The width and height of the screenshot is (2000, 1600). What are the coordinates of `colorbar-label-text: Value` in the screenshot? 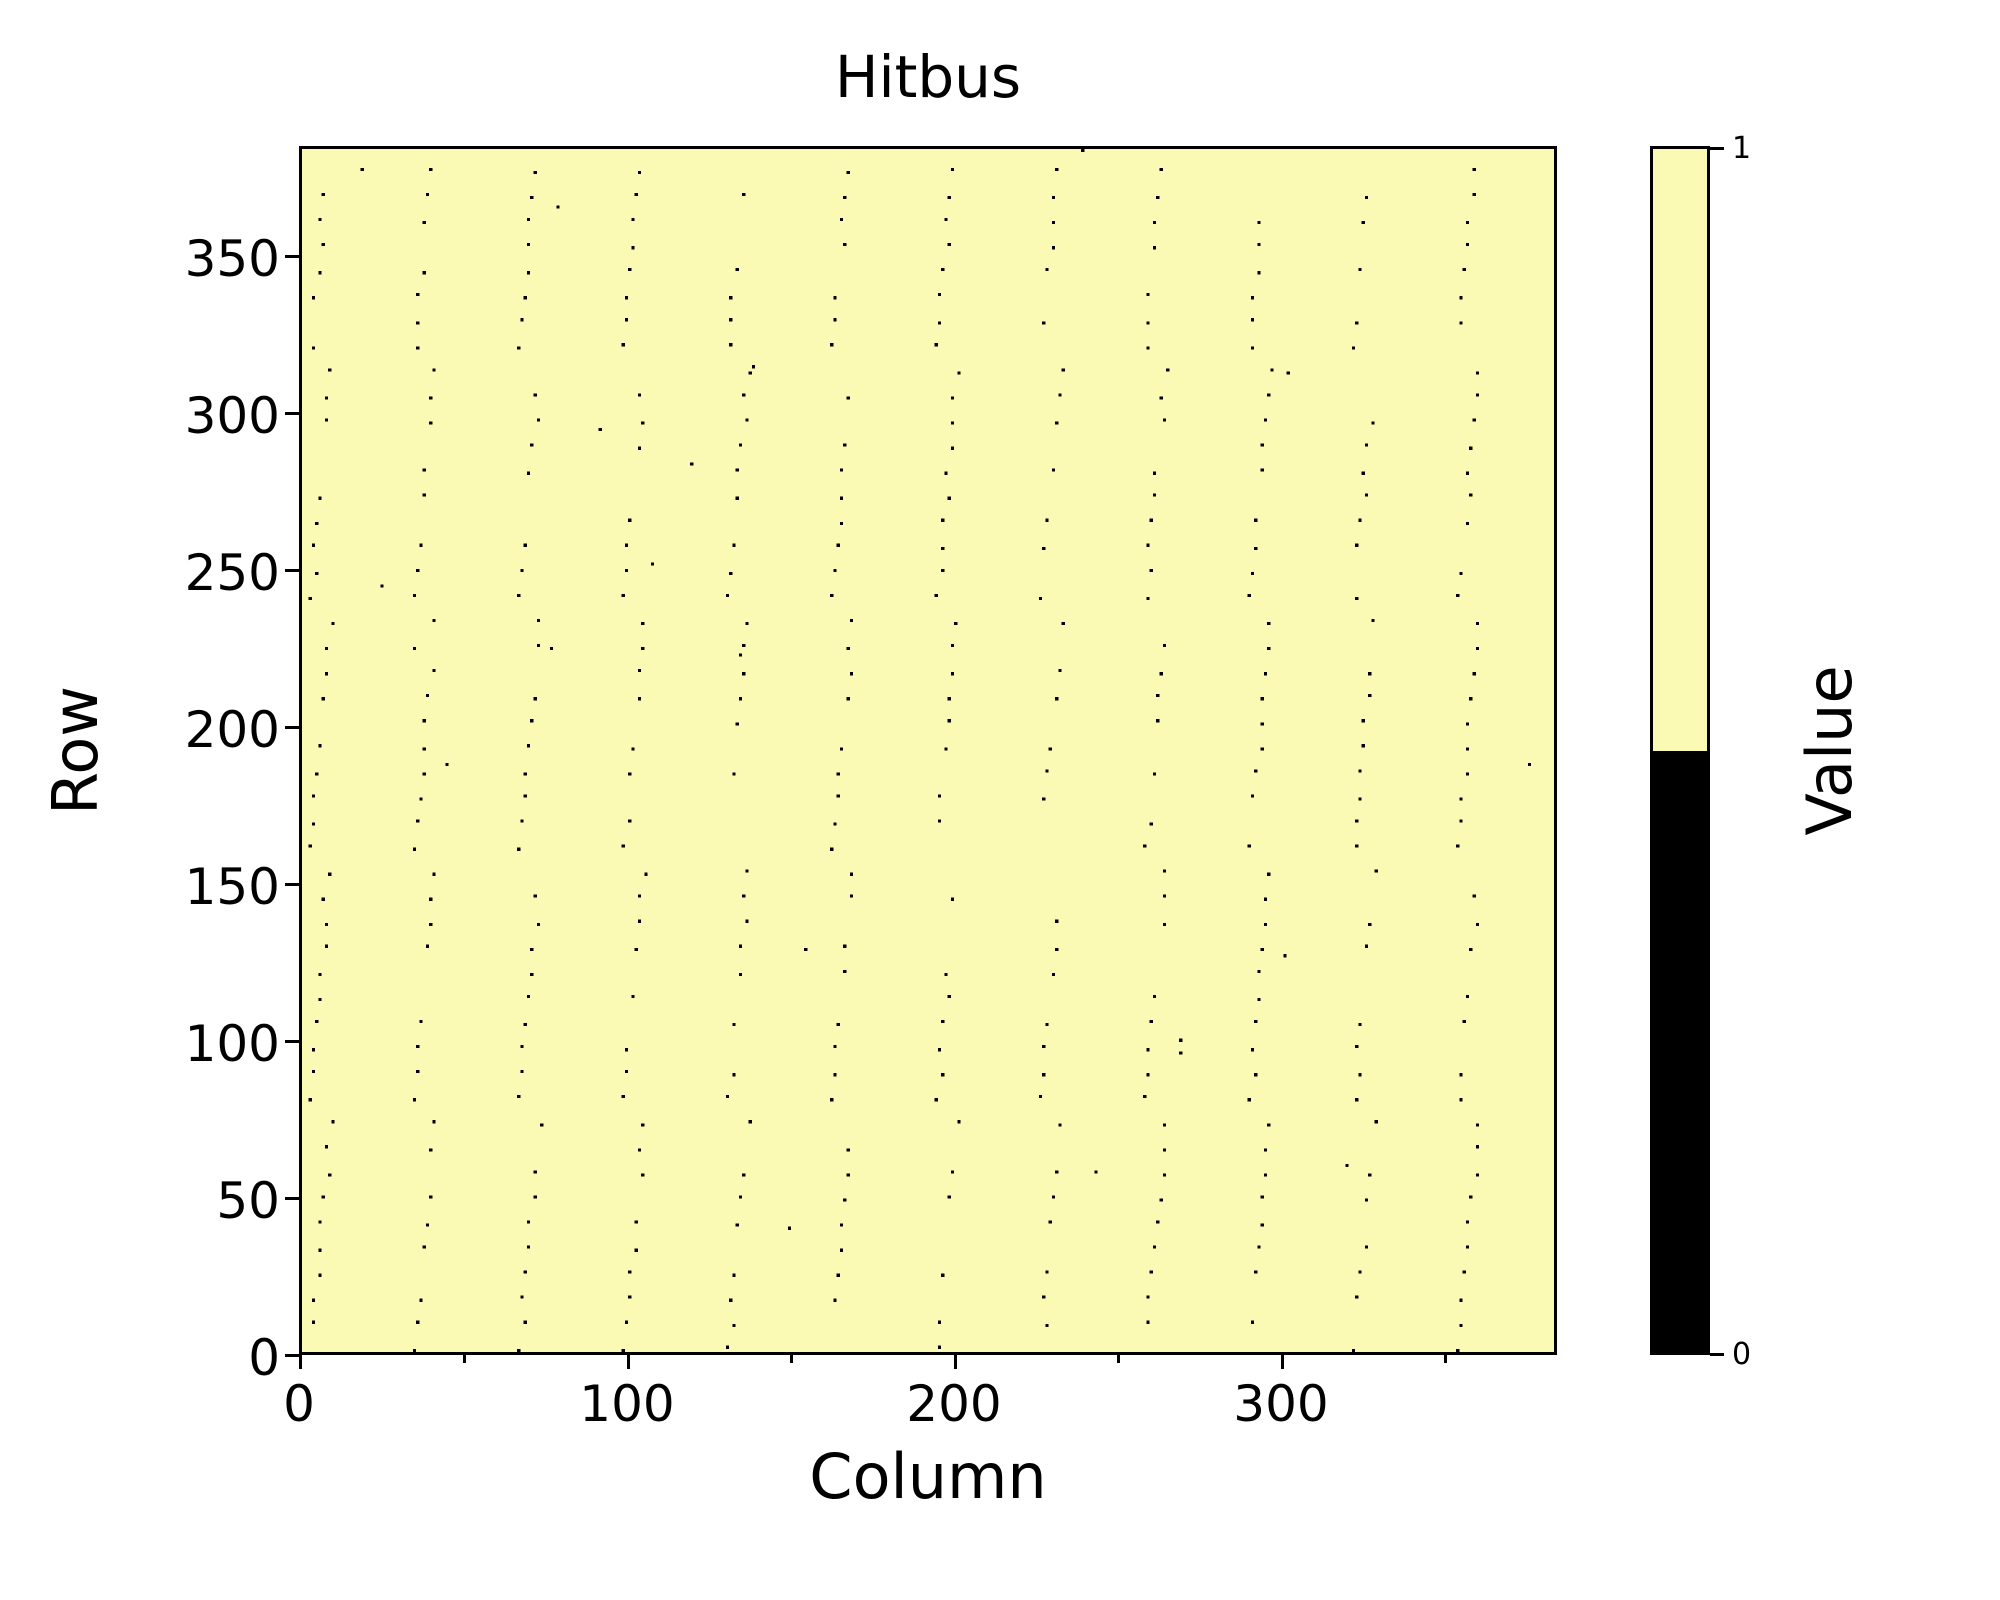 It's located at (1829, 750).